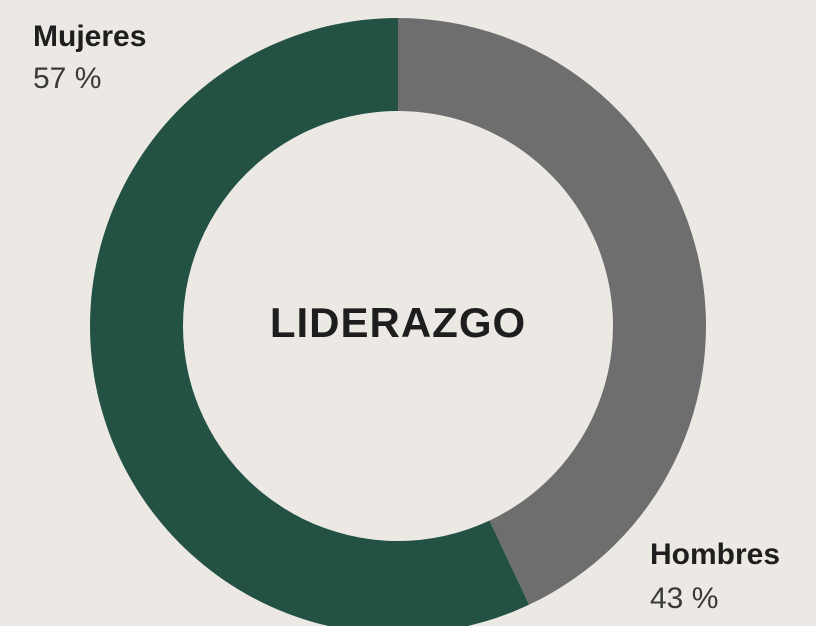  I want to click on chart-title: LIDERAZGO, so click(398, 322).